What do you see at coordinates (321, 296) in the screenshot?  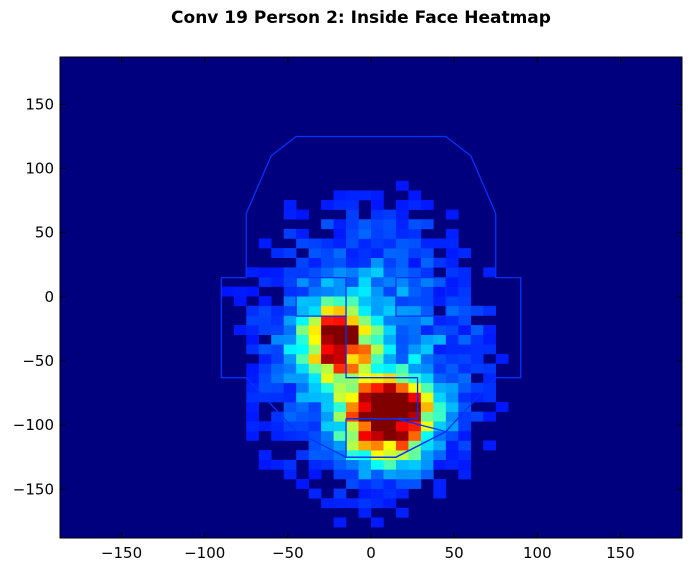 I see `left-eye-outline` at bounding box center [321, 296].